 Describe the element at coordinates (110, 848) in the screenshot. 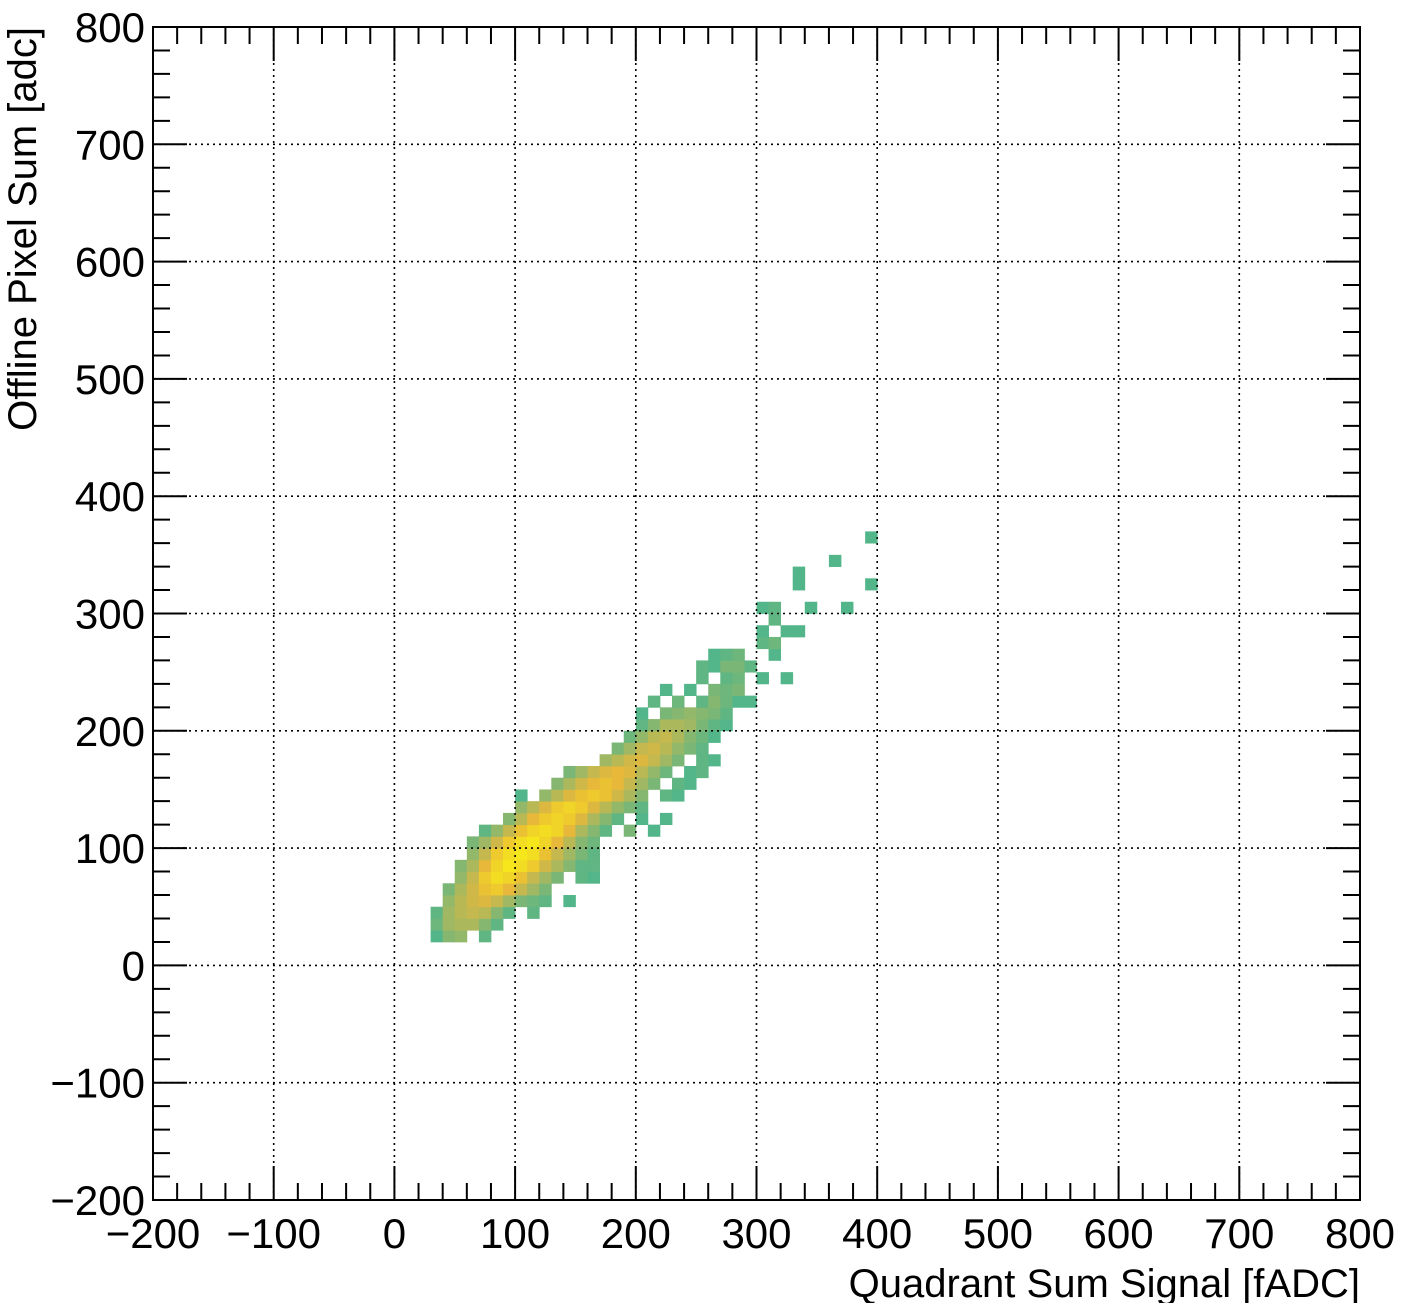

I see `y-tick-label: 100` at that location.